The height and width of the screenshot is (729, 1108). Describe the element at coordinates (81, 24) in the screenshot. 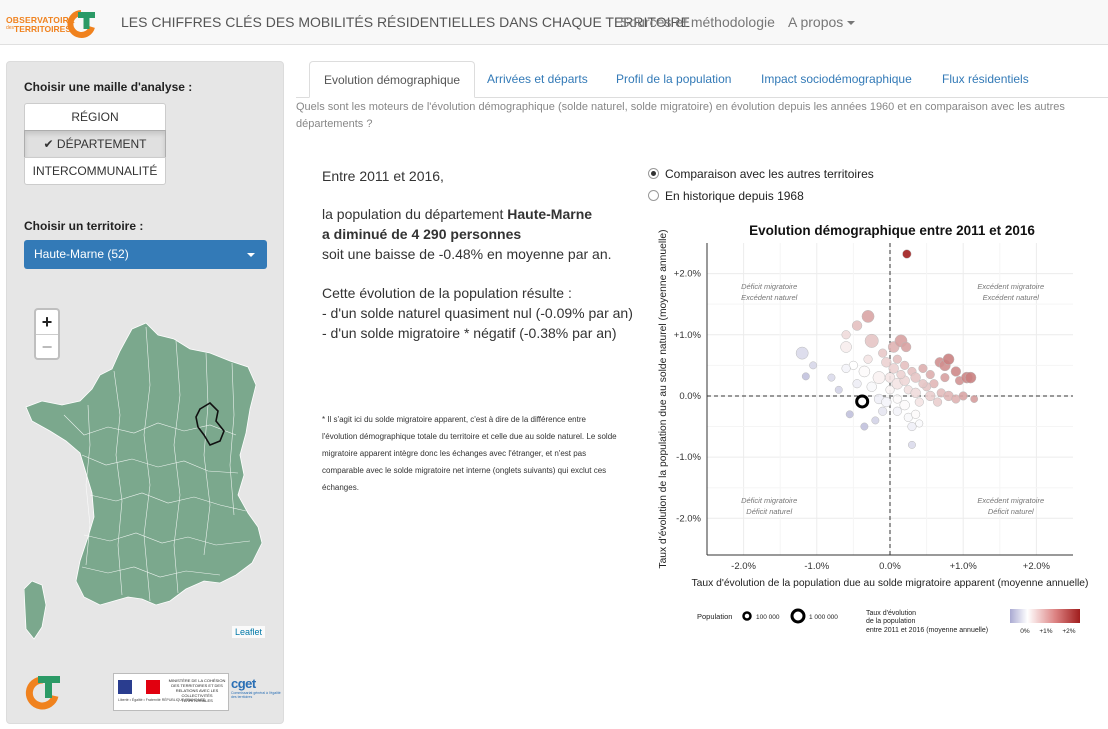

I see `ct-logo-icon` at that location.